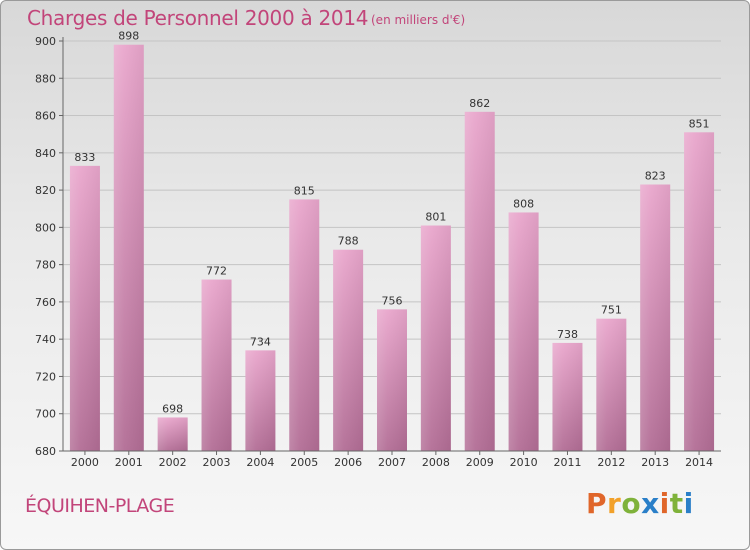  I want to click on y-tick-label: 840, so click(45, 153).